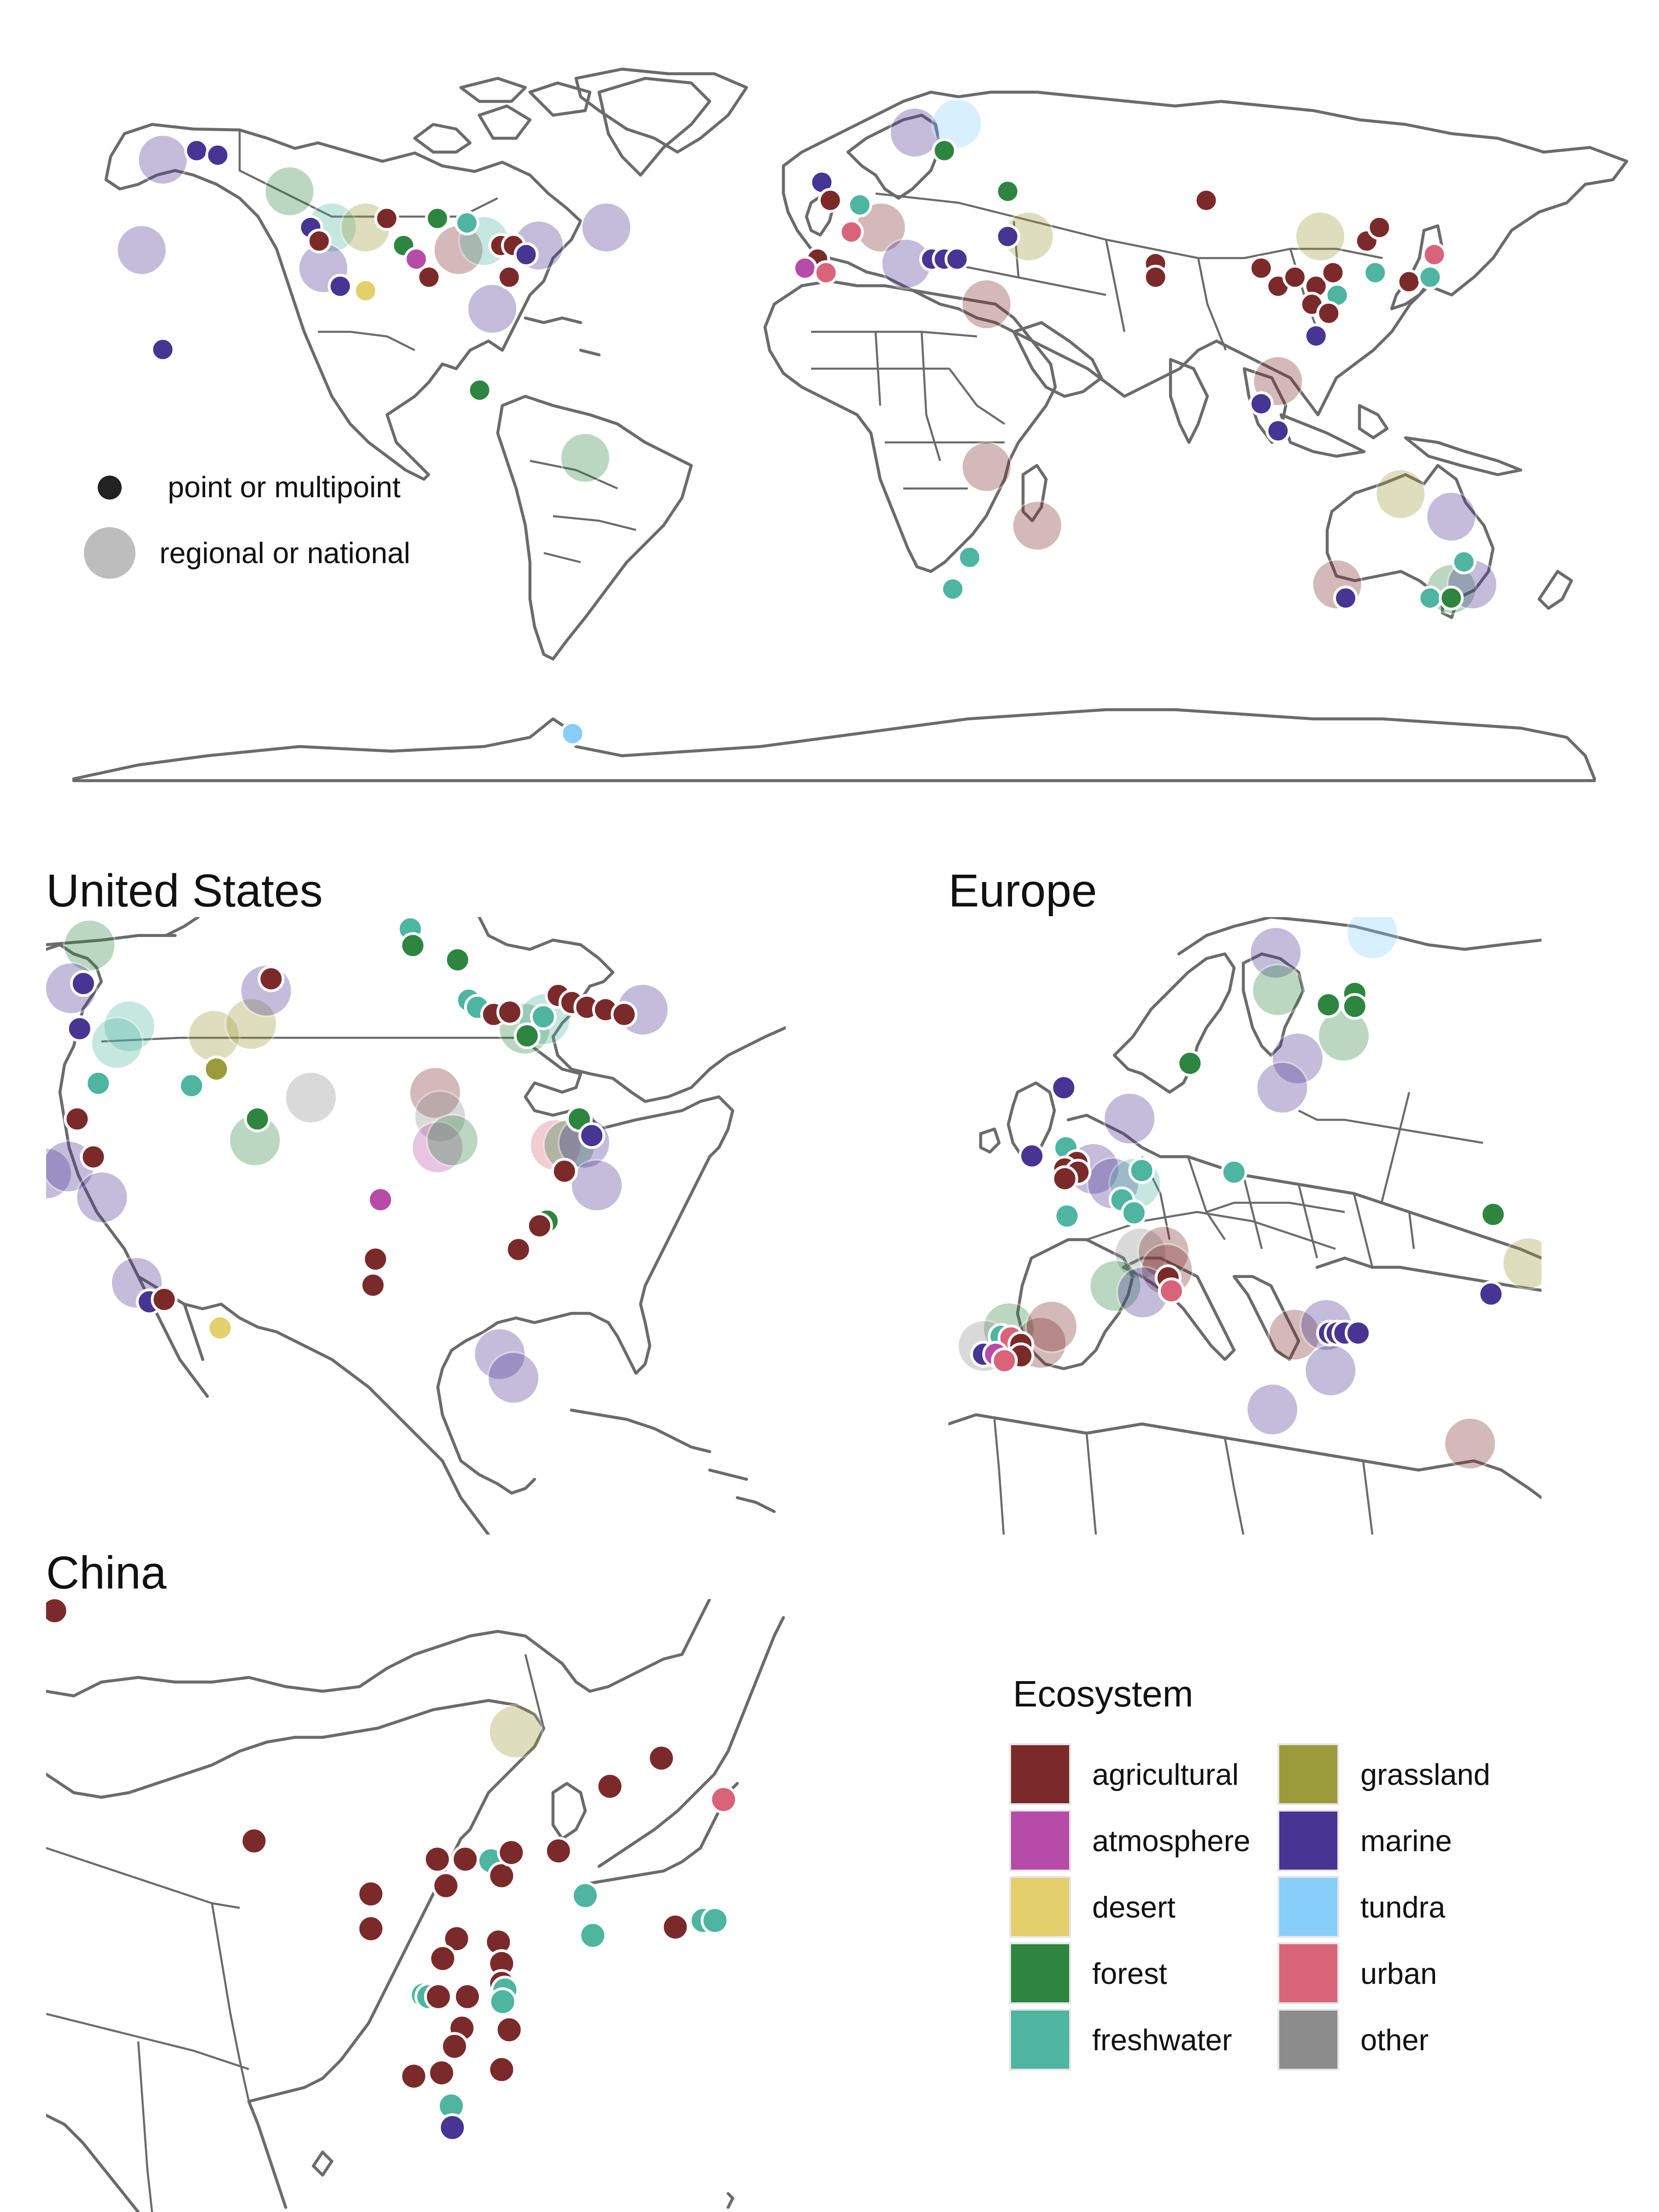 This screenshot has height=2212, width=1659. What do you see at coordinates (1398, 1973) in the screenshot?
I see `legend-label-urban: urban` at bounding box center [1398, 1973].